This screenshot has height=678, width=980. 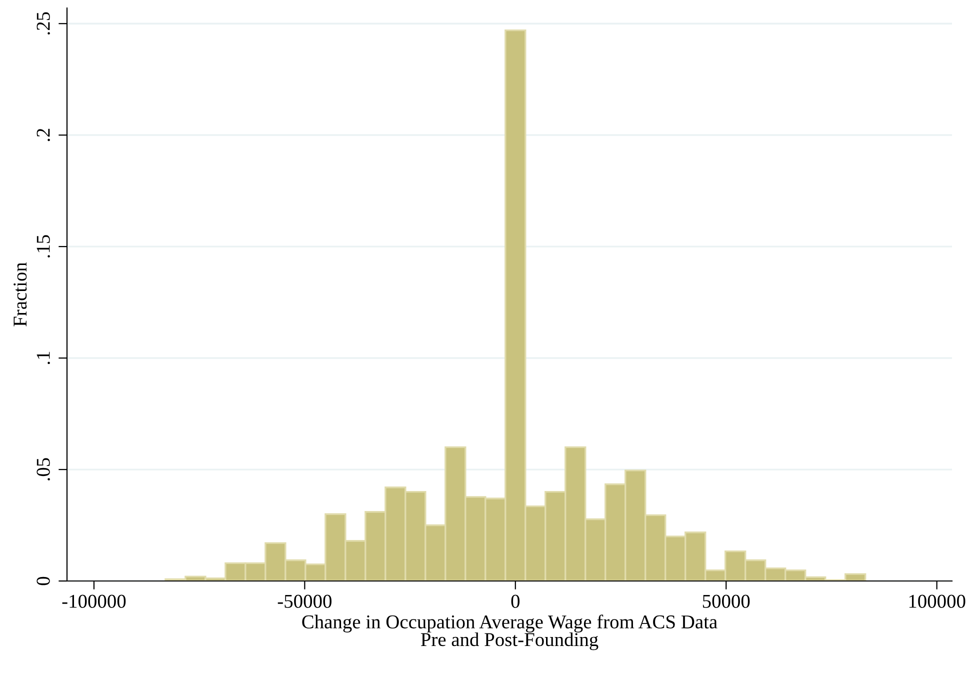 I want to click on x-tick-label: -100000, so click(x=94, y=601).